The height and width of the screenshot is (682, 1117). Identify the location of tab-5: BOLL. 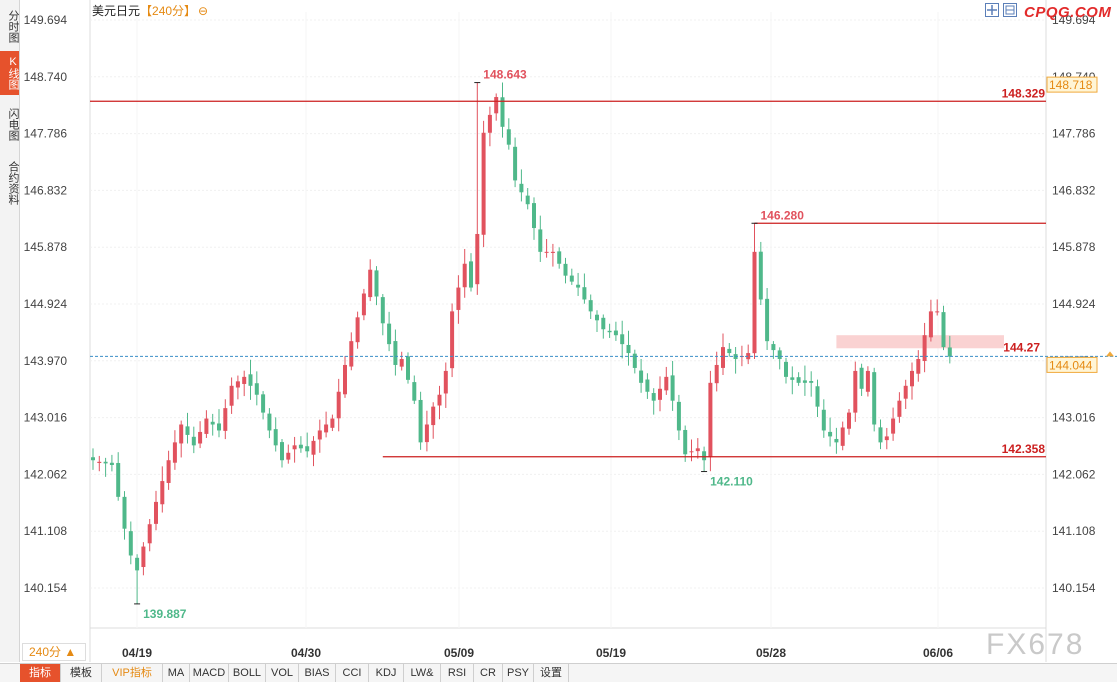
(247, 673).